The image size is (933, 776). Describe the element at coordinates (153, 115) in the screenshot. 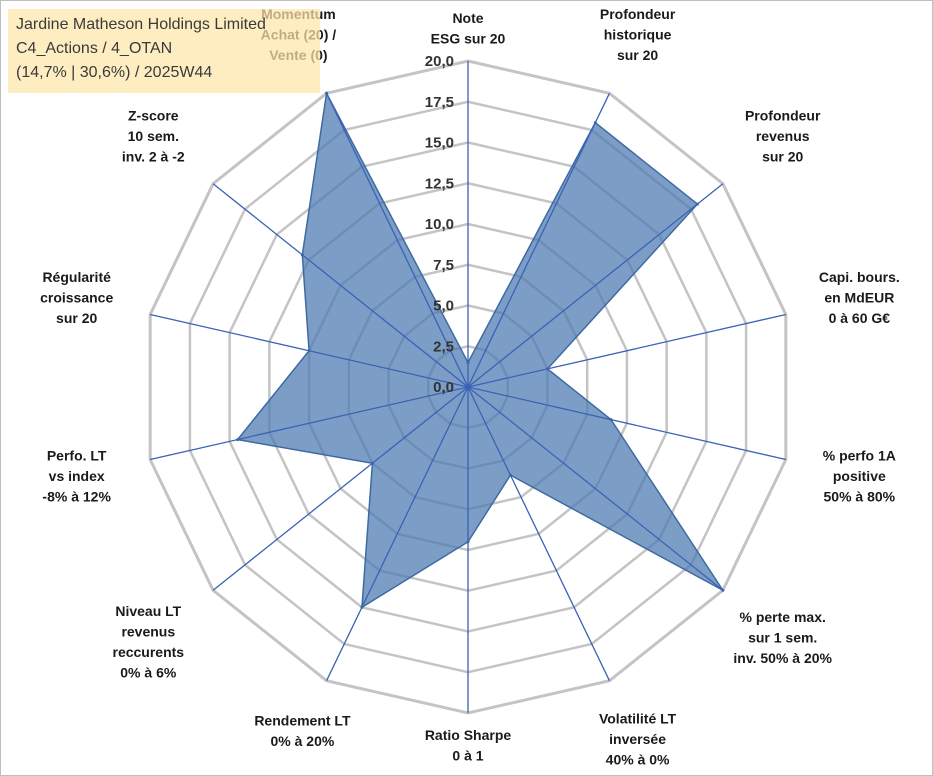

I see `axis-label-line: Z-score` at that location.